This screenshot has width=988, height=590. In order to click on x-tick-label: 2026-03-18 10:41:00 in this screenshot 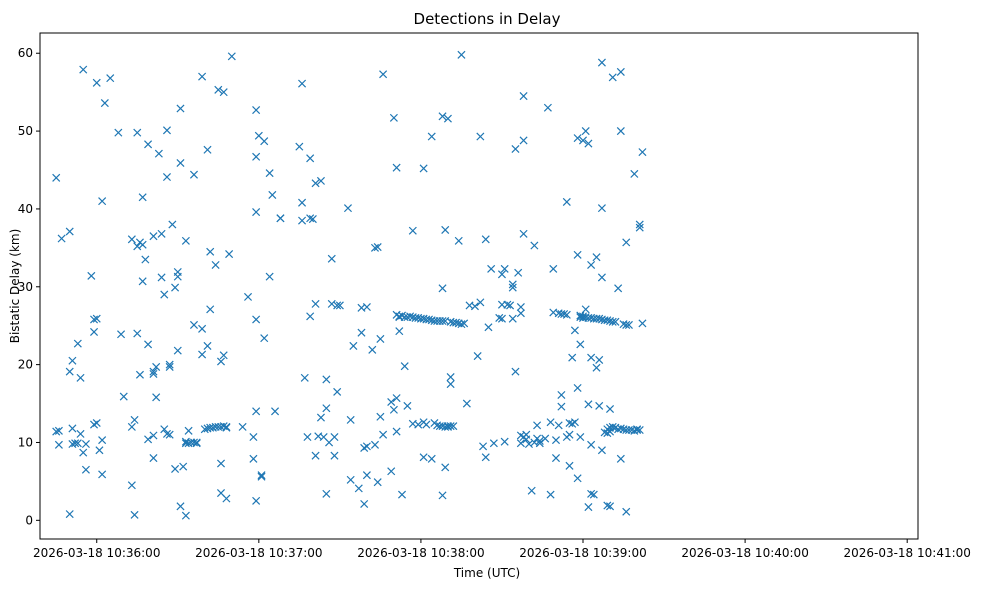, I will do `click(906, 553)`.